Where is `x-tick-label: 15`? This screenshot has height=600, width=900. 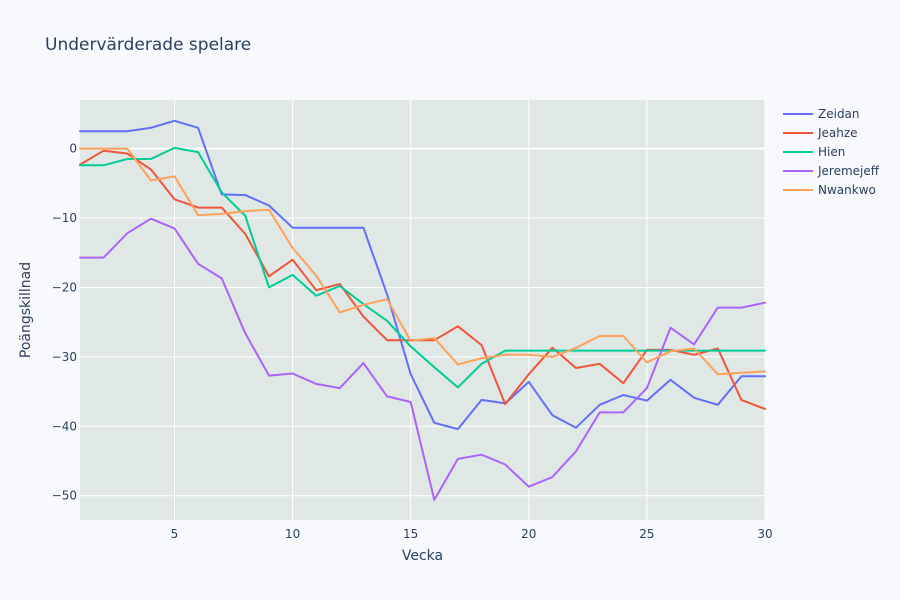 x-tick-label: 15 is located at coordinates (410, 534).